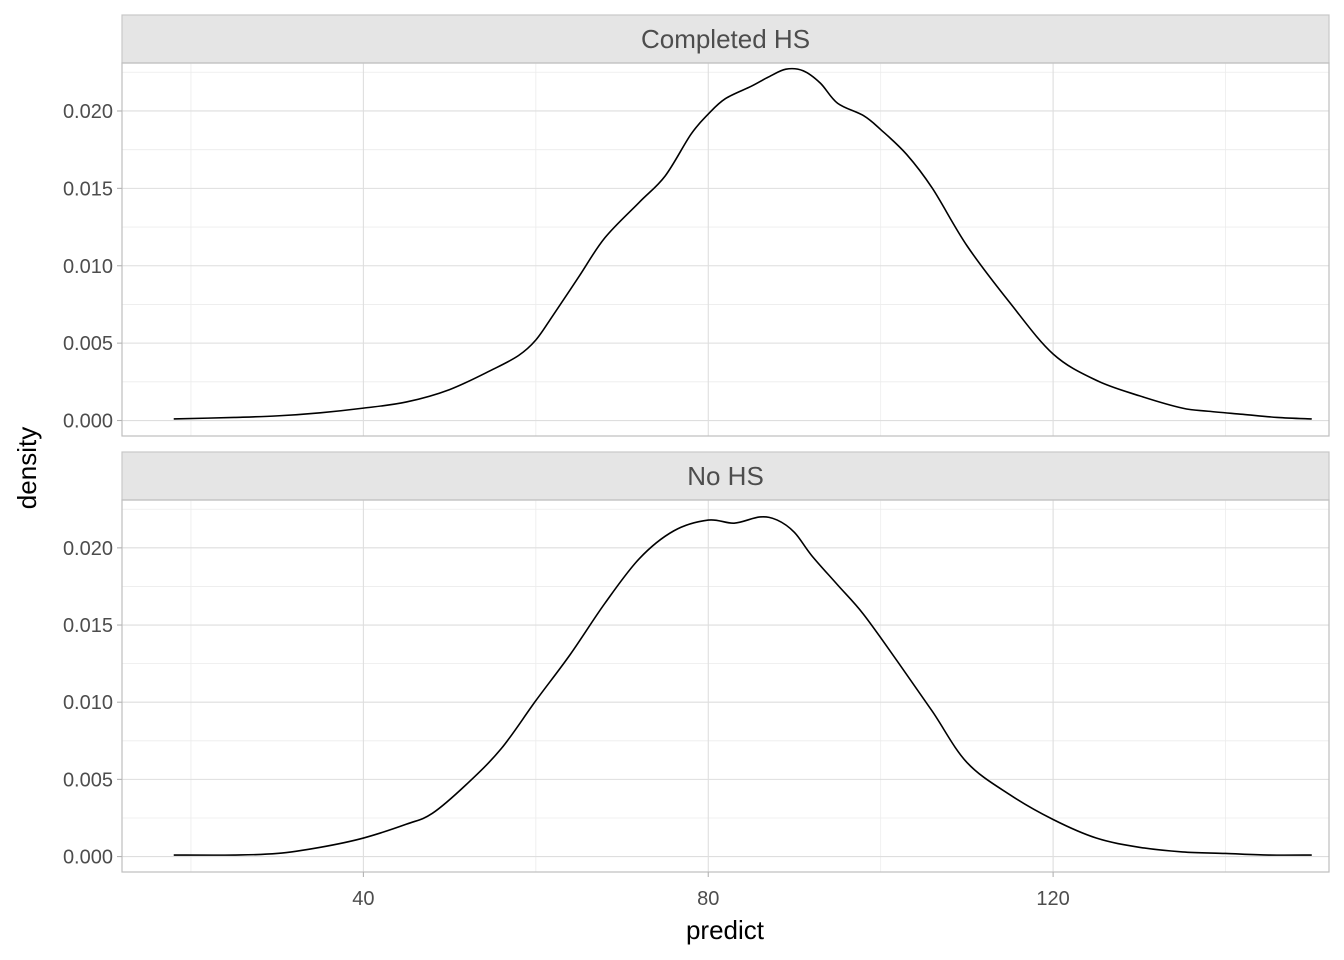 The image size is (1344, 960). What do you see at coordinates (1052, 899) in the screenshot?
I see `x-tick-label: 120` at bounding box center [1052, 899].